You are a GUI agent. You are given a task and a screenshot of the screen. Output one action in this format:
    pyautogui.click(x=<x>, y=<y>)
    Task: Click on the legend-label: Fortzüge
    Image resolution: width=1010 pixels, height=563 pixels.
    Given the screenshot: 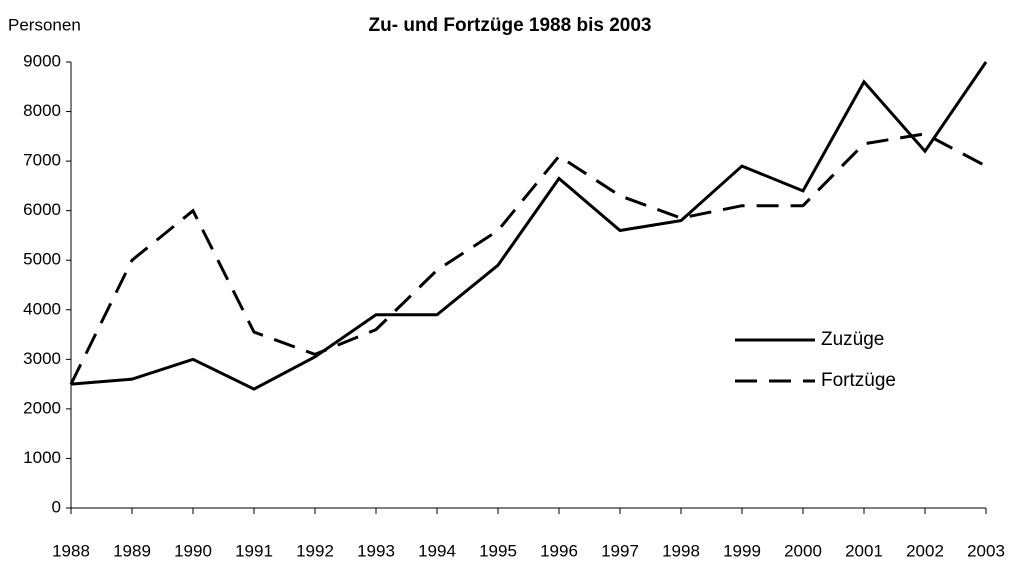 What is the action you would take?
    pyautogui.click(x=858, y=380)
    